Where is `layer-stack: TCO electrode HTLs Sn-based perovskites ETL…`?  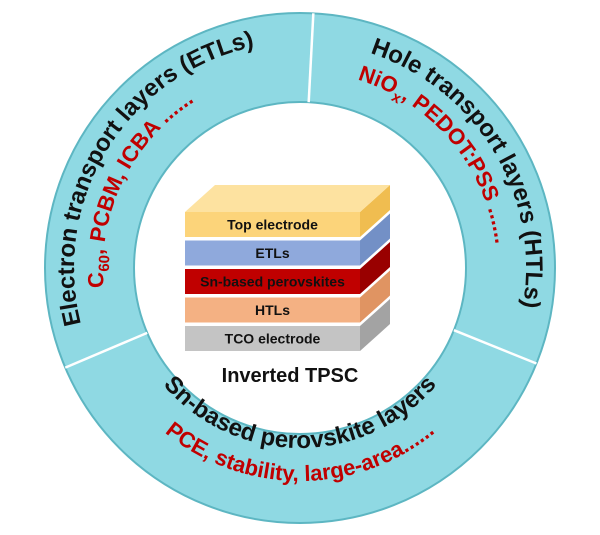
layer-stack: TCO electrode HTLs Sn-based perovskites ETL… is located at coordinates (287, 268).